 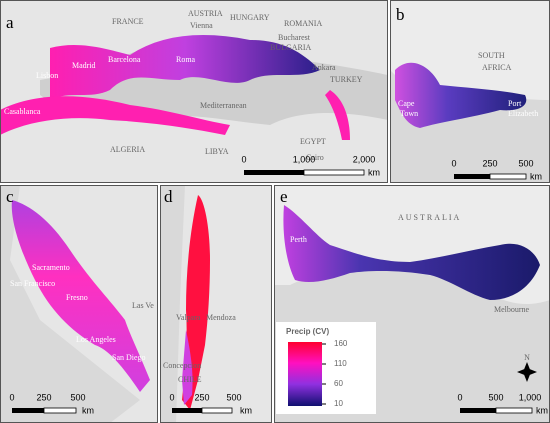 I want to click on place-label: Vienna, so click(x=201, y=25).